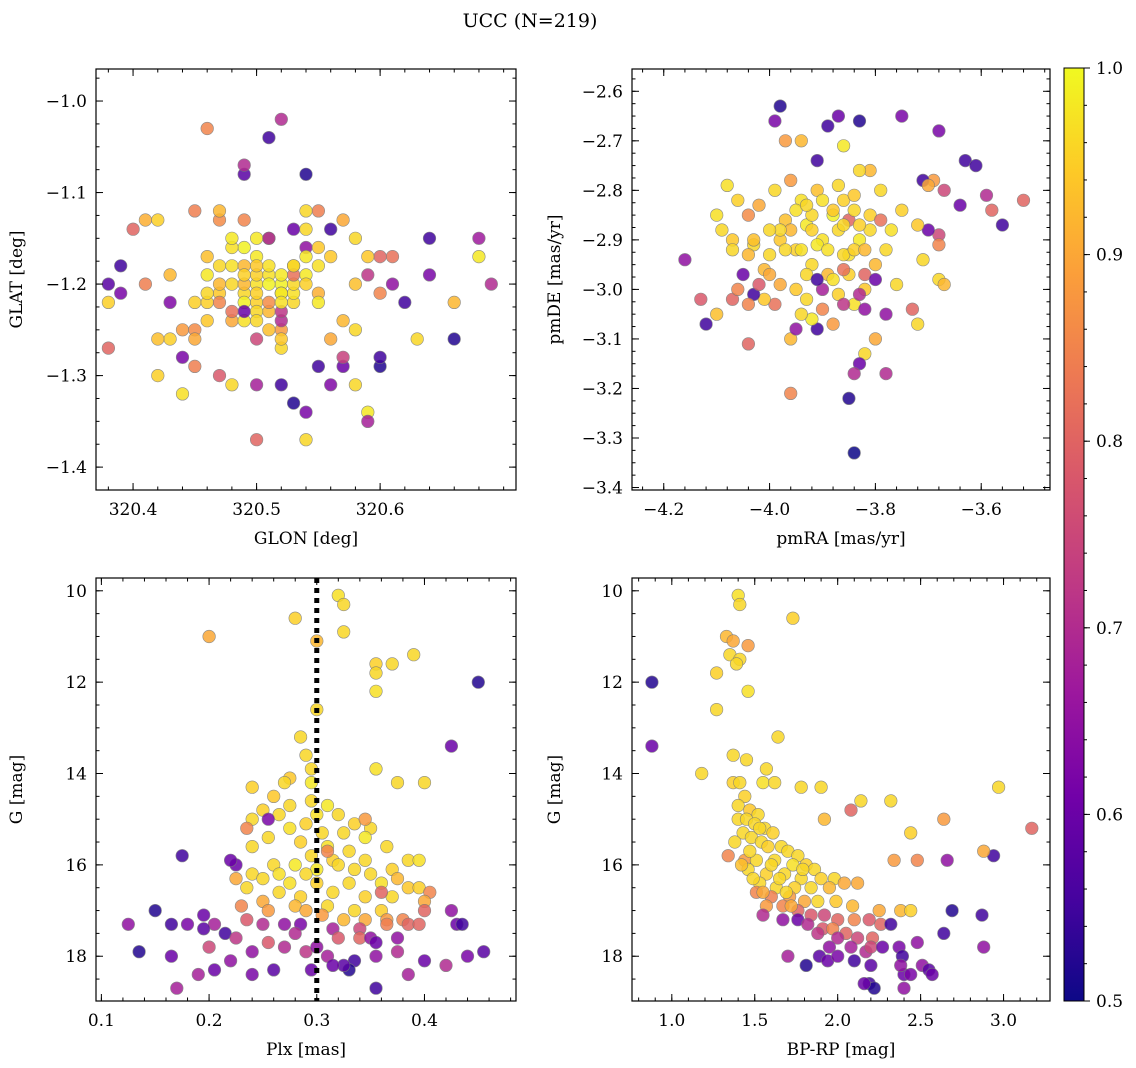  Describe the element at coordinates (76, 592) in the screenshot. I see `y-tick-label: 10` at that location.